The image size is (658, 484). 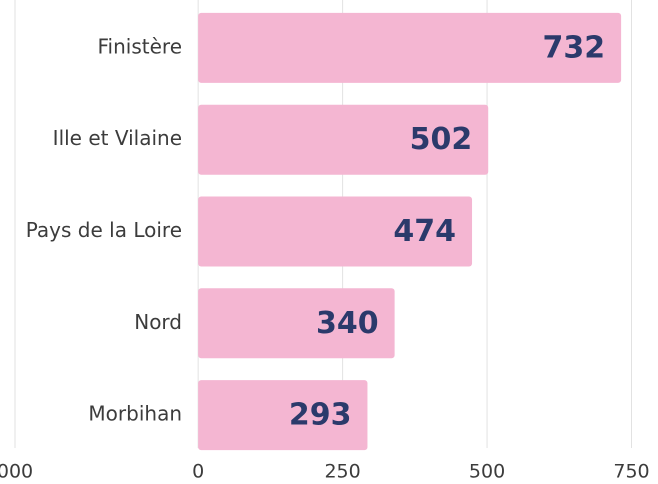 What do you see at coordinates (487, 472) in the screenshot?
I see `x-tick-label: 500` at bounding box center [487, 472].